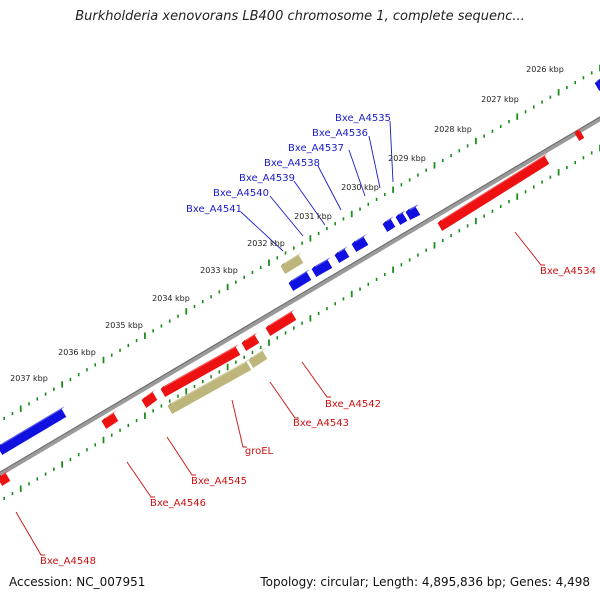 This screenshot has width=600, height=600. I want to click on gene-feature-bxe-a4540, so click(322, 267).